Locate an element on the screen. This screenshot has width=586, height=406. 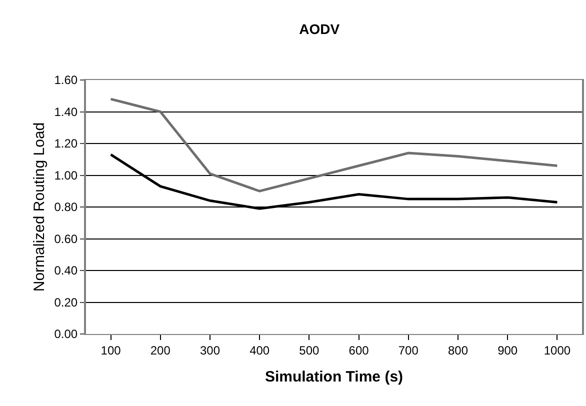
y-tick-label: 1.00 is located at coordinates (66, 175).